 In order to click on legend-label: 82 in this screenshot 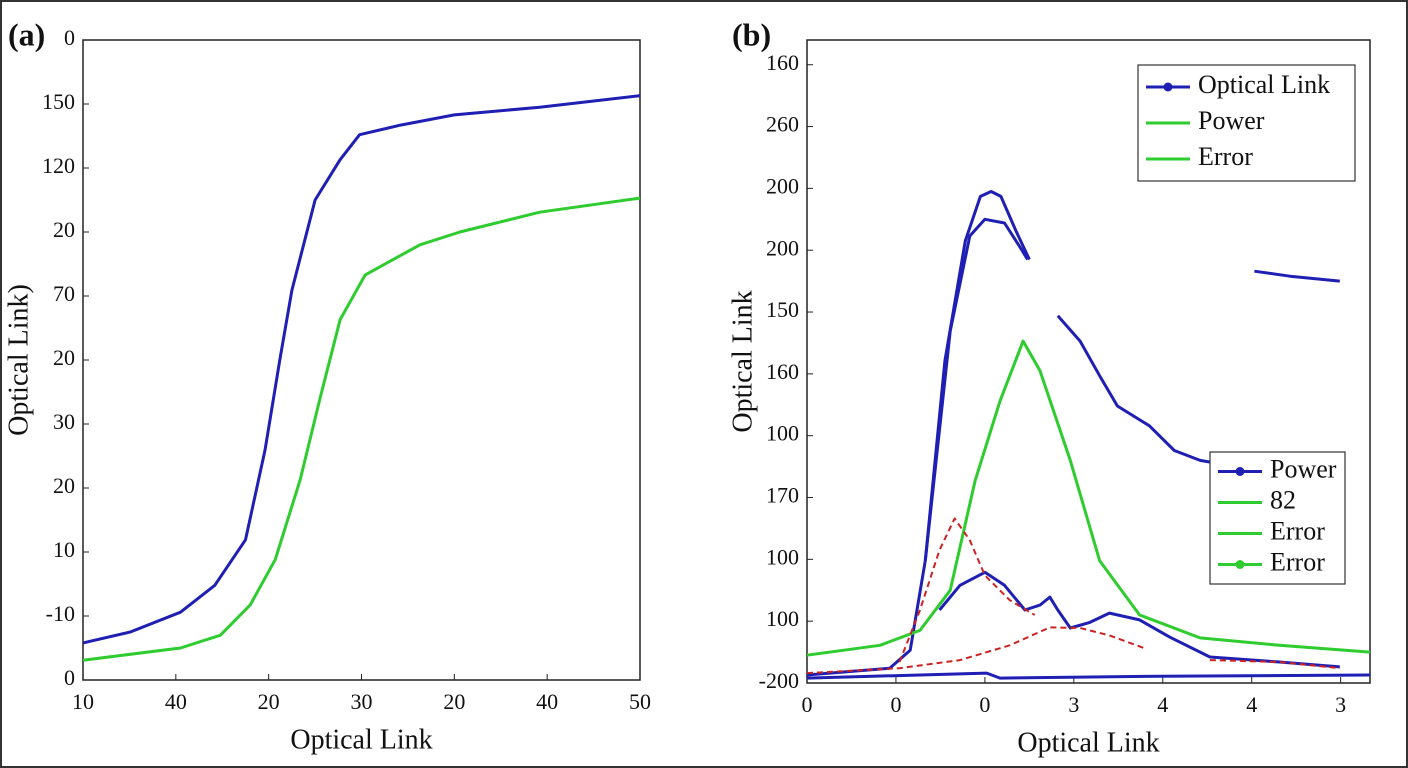, I will do `click(1283, 499)`.